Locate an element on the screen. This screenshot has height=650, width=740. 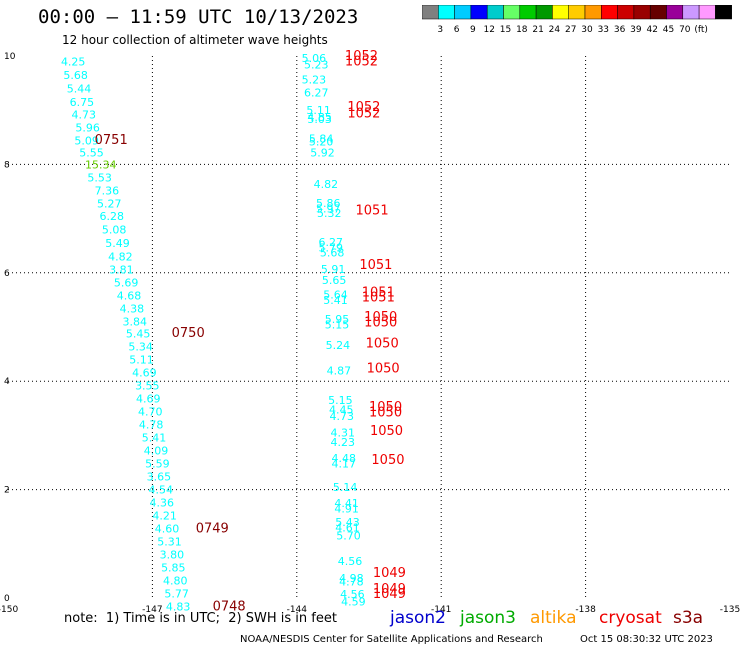
altika-point: 3.55 is located at coordinates (147, 386).